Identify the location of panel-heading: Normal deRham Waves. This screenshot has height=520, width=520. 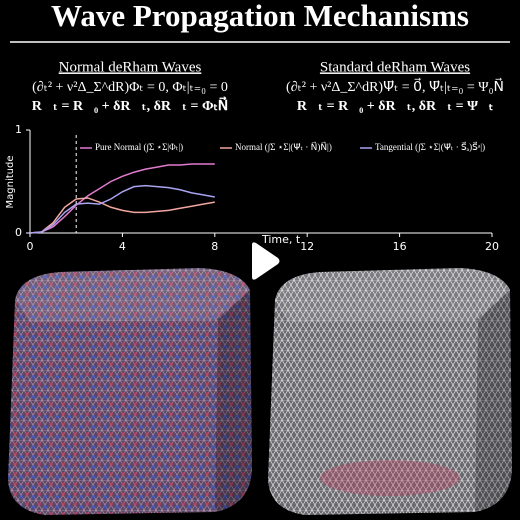
(130, 67).